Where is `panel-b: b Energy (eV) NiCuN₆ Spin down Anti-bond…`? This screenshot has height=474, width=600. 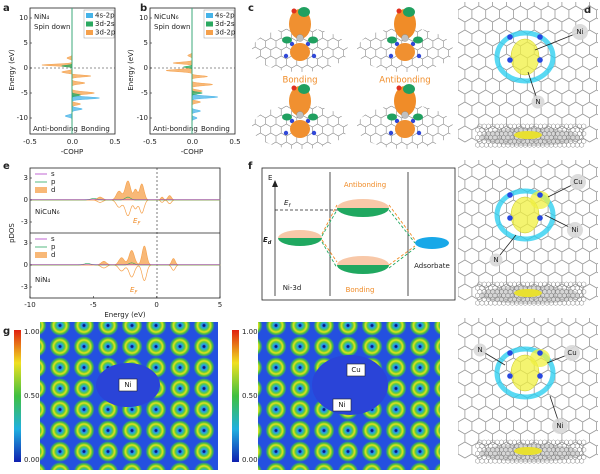
panel-b: b Energy (eV) NiCuN₆ Spin down Anti-bond… is located at coordinates (184, 79).